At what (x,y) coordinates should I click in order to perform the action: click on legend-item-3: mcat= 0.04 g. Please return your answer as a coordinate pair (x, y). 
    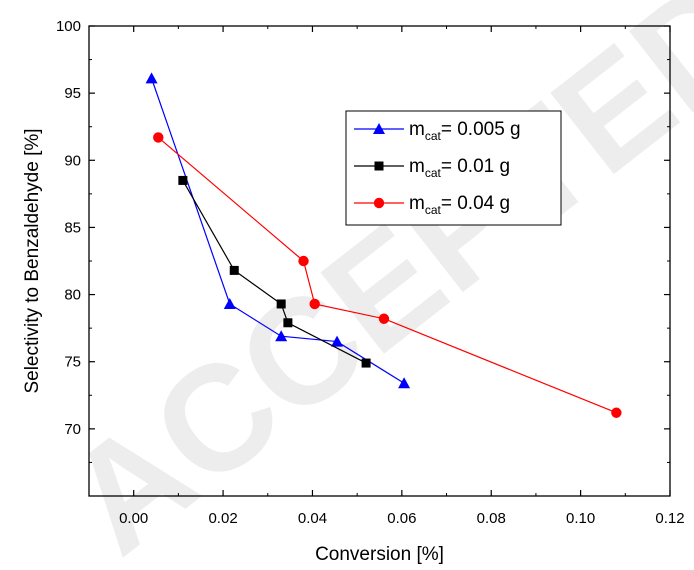
    Looking at the image, I should click on (432, 205).